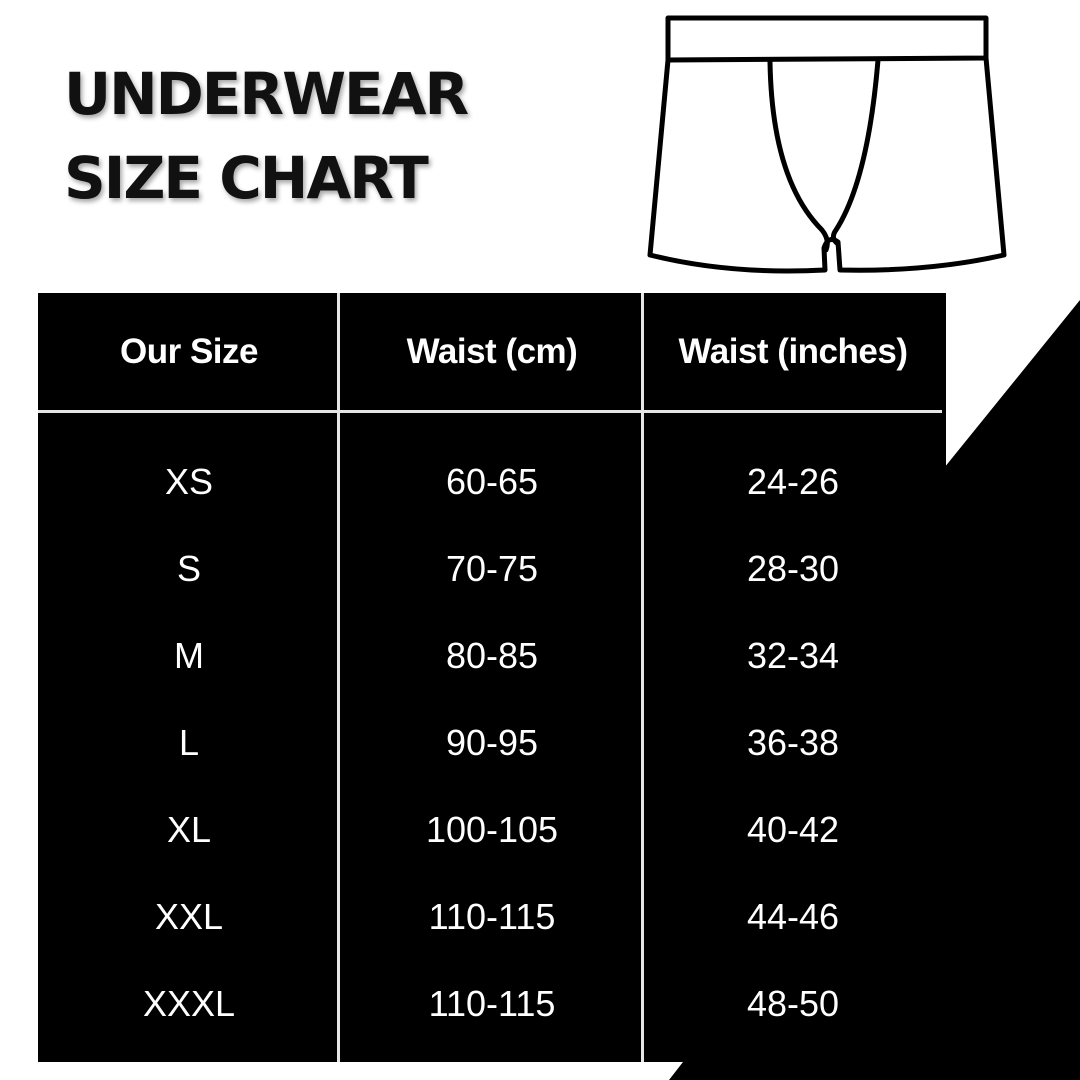 The width and height of the screenshot is (1080, 1080). Describe the element at coordinates (793, 916) in the screenshot. I see `cell-waist-inches: 44-46` at that location.